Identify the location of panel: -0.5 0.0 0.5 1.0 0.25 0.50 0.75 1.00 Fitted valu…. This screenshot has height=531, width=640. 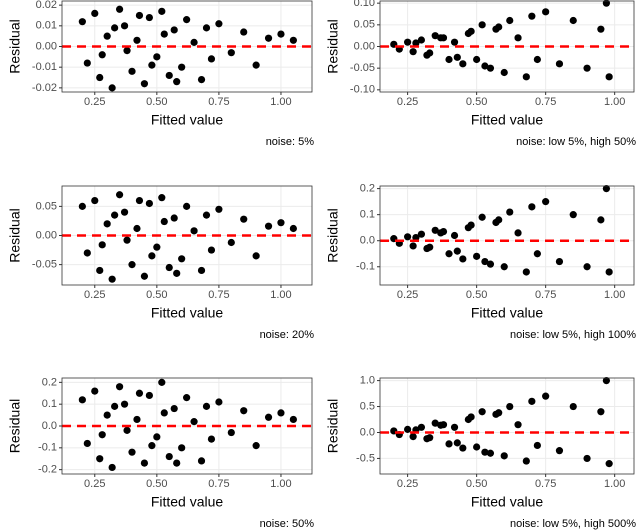
(481, 452).